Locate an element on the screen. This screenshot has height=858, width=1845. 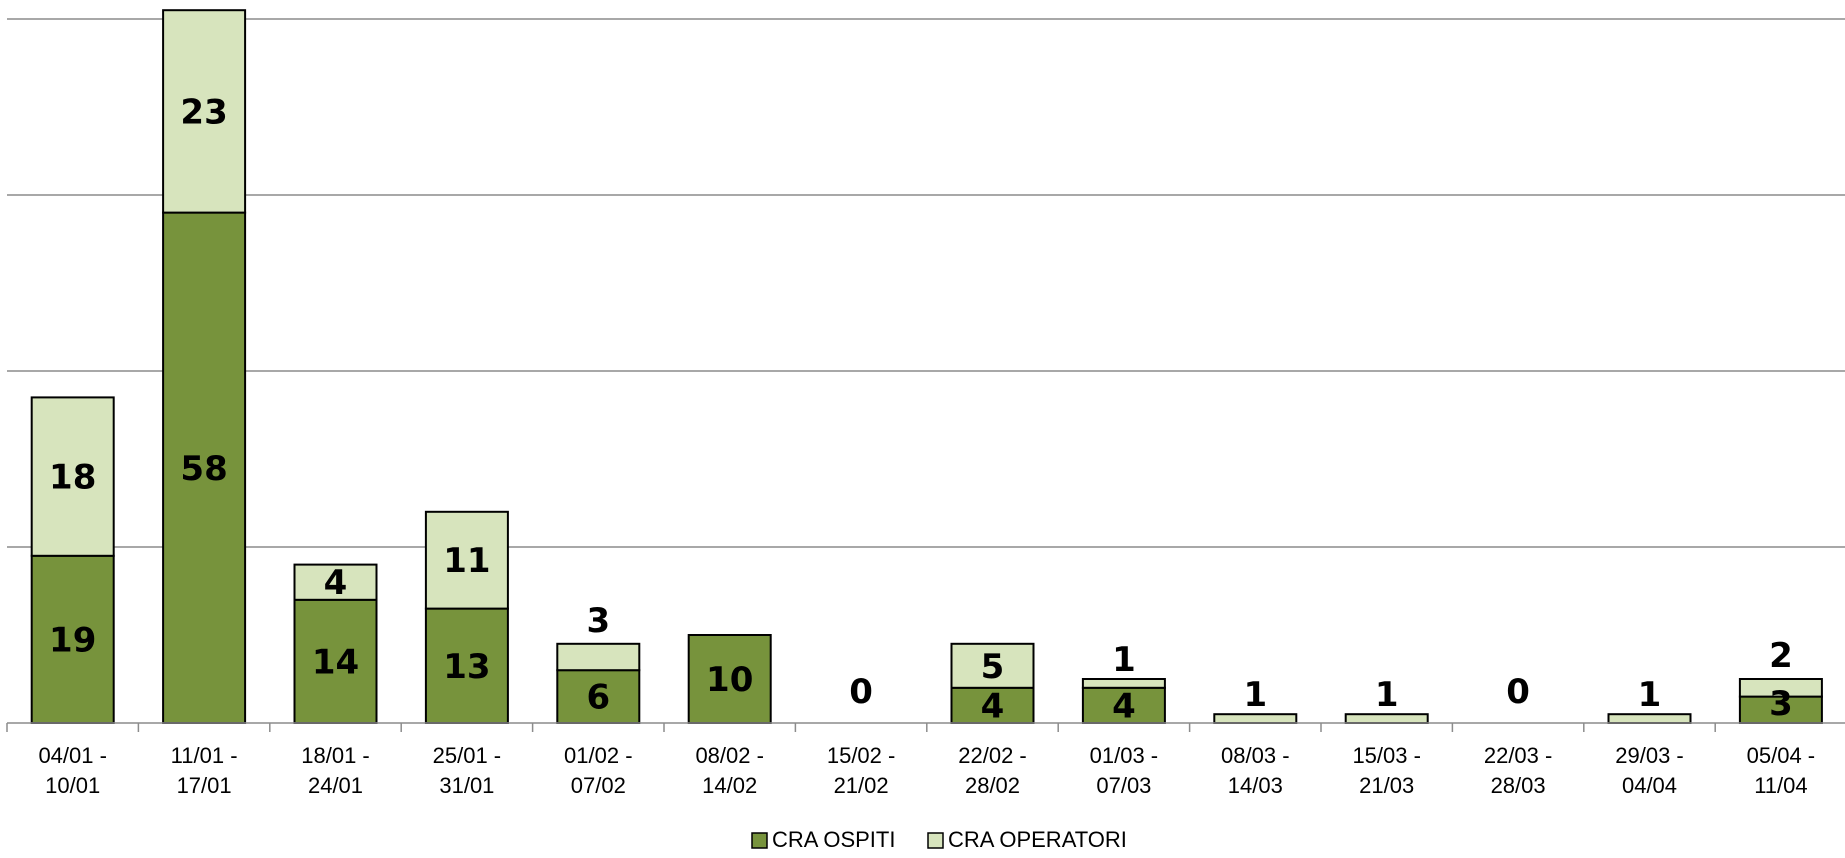
data-label-cra-operatori: 23 is located at coordinates (203, 112).